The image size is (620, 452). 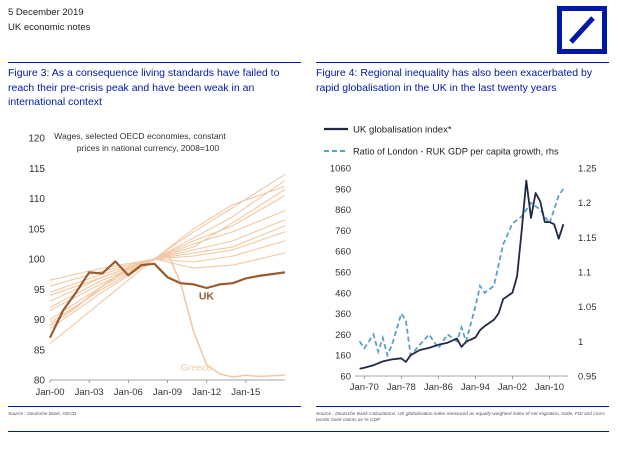 What do you see at coordinates (148, 148) in the screenshot?
I see `chart-title-line2: prices in national currency, 2008=100` at bounding box center [148, 148].